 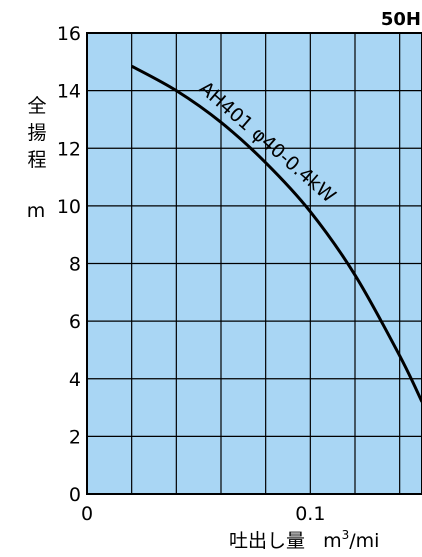 What do you see at coordinates (75, 380) in the screenshot?
I see `y-tick-label: 4` at bounding box center [75, 380].